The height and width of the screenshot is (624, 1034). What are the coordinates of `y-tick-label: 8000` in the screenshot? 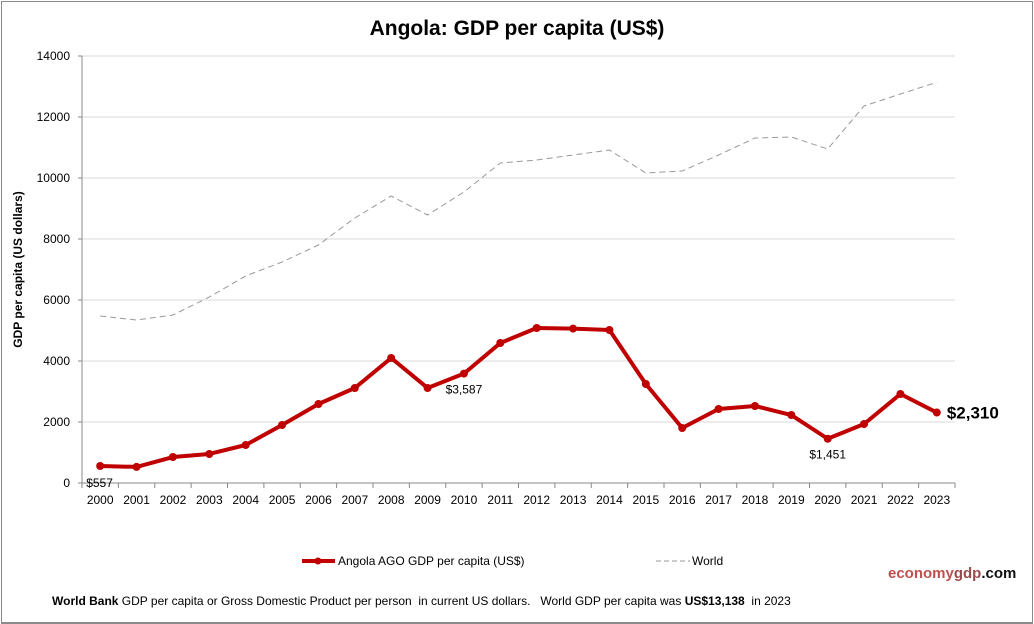 It's located at (56, 239).